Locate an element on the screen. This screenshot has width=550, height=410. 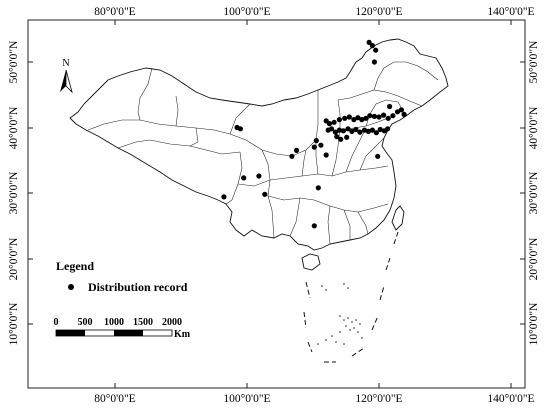
scale-bar: 0 500 1000 1500 2000 Km is located at coordinates (122, 328).